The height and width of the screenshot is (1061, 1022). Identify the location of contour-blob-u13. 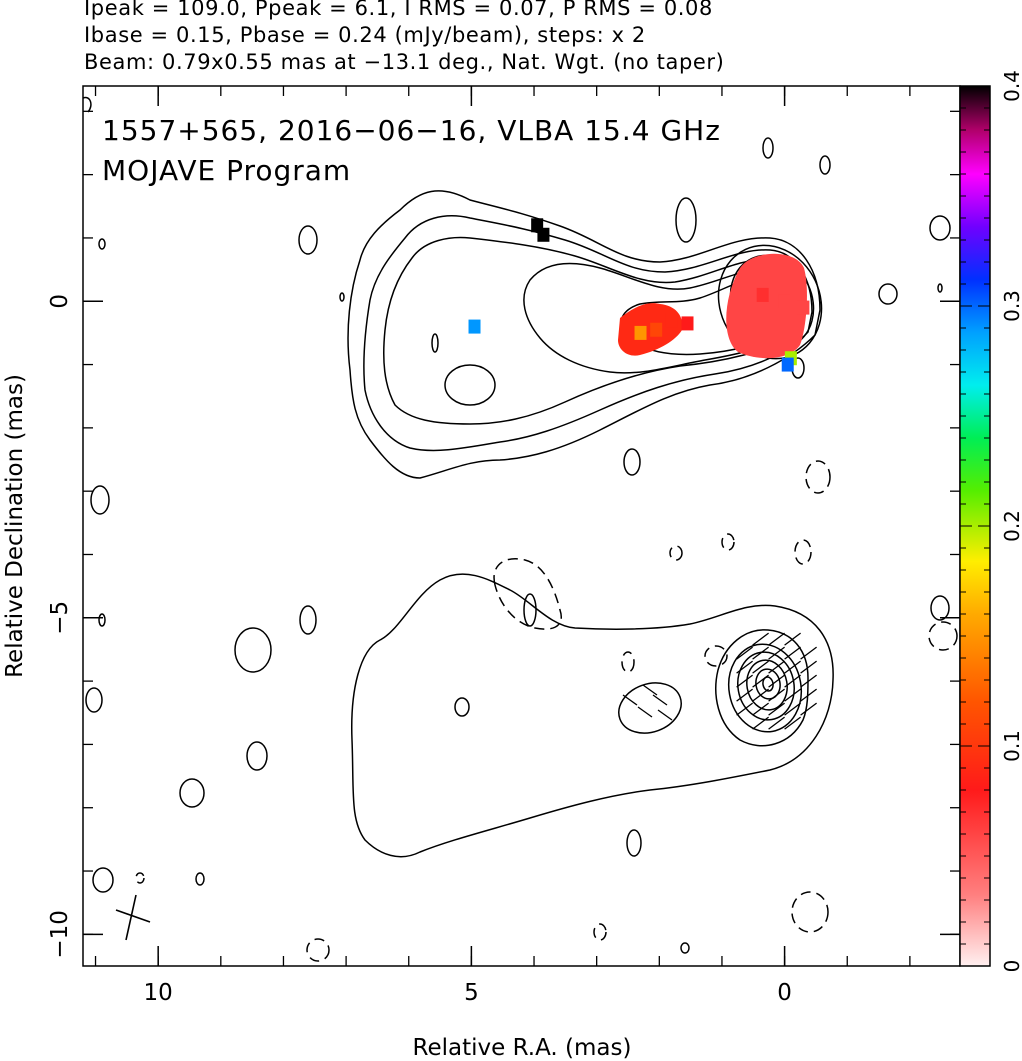
(940, 288).